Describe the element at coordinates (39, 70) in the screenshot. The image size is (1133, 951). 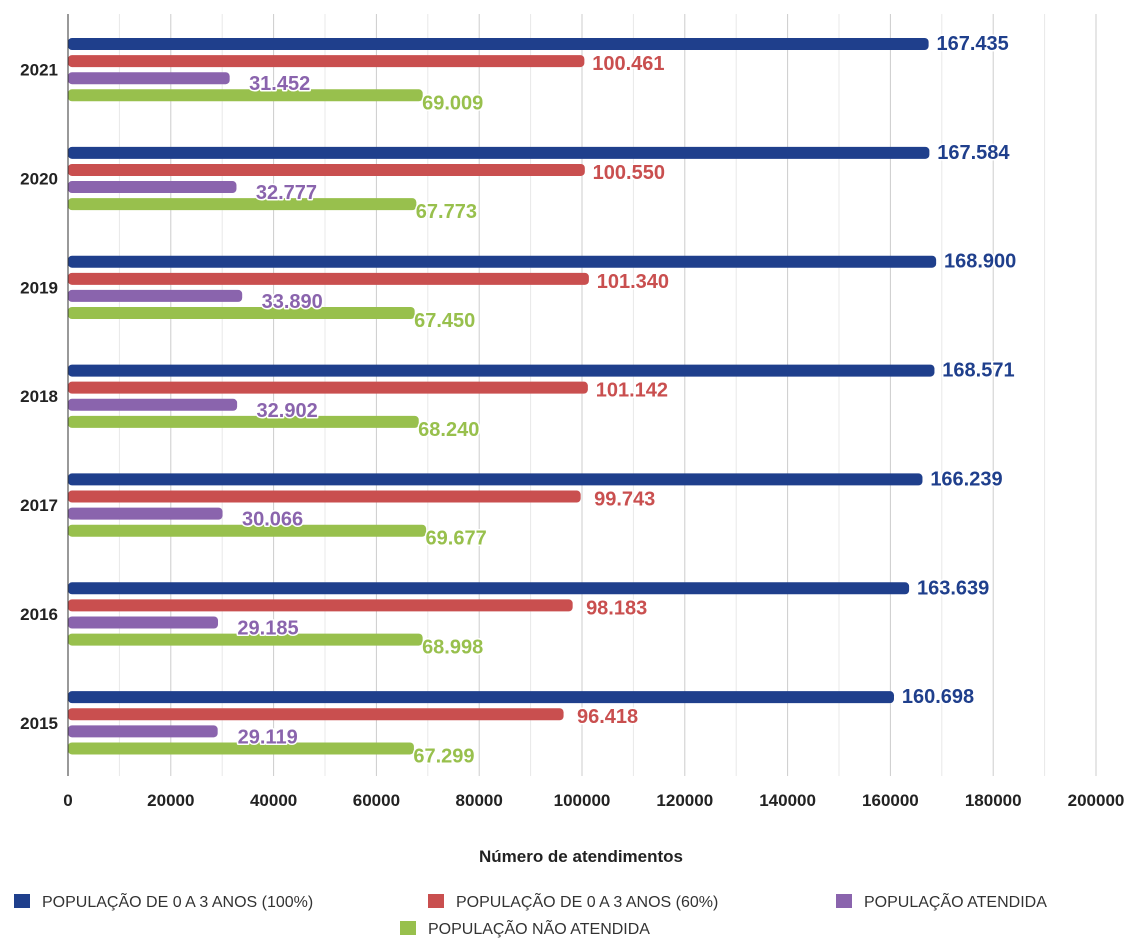
I see `y-category-label: 2021` at that location.